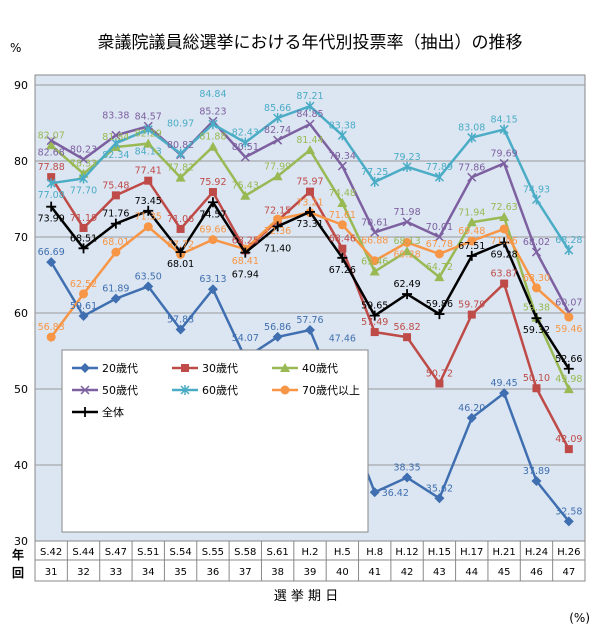  What do you see at coordinates (309, 182) in the screenshot?
I see `data-label: 75.97` at bounding box center [309, 182].